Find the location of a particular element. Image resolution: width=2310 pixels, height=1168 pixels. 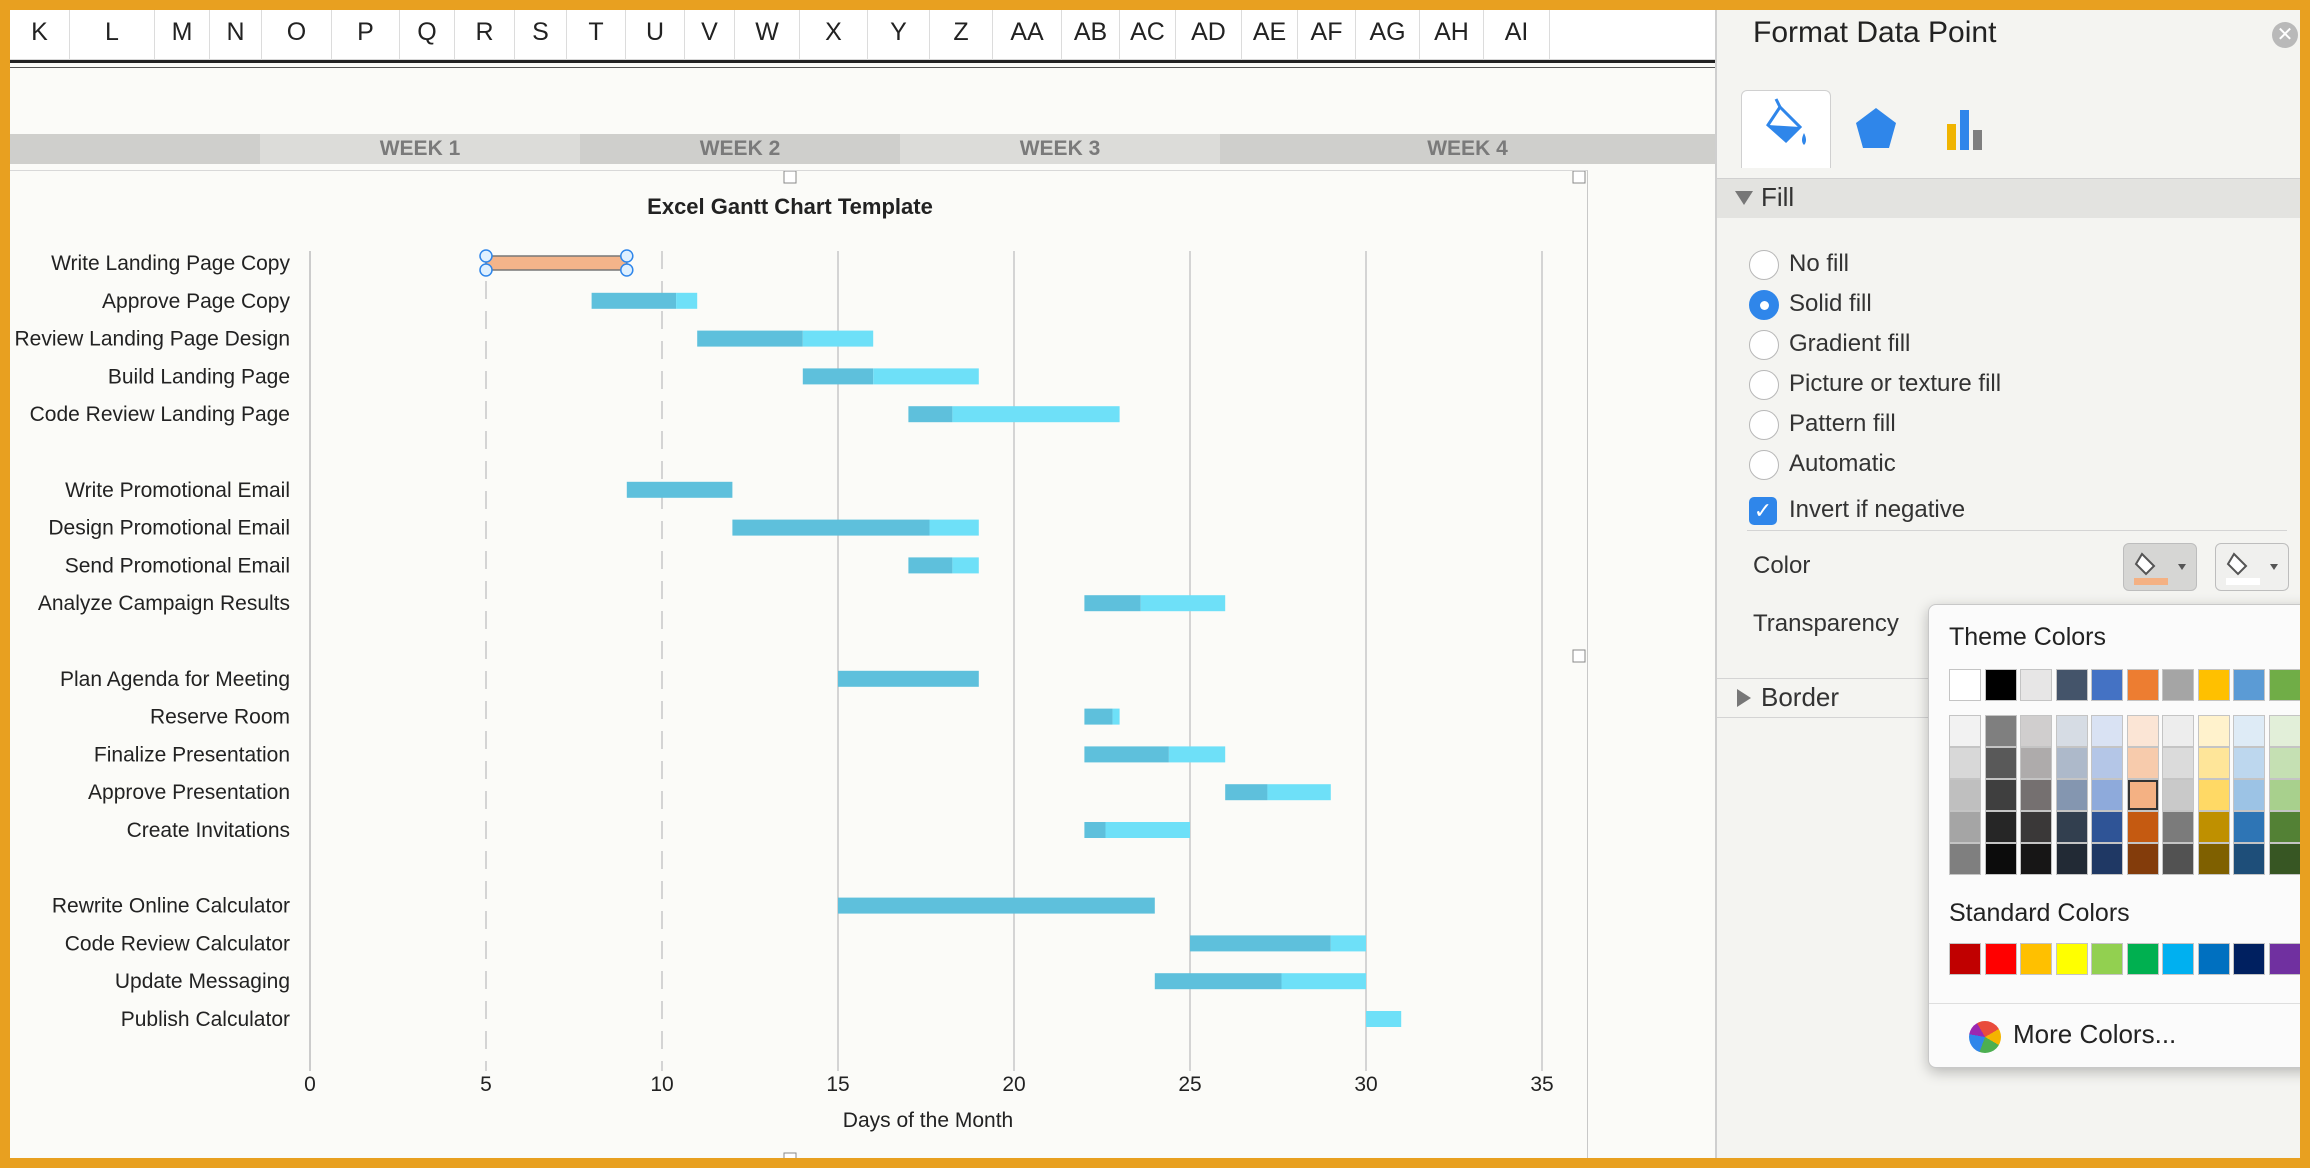

selection-handle is located at coordinates (627, 270).